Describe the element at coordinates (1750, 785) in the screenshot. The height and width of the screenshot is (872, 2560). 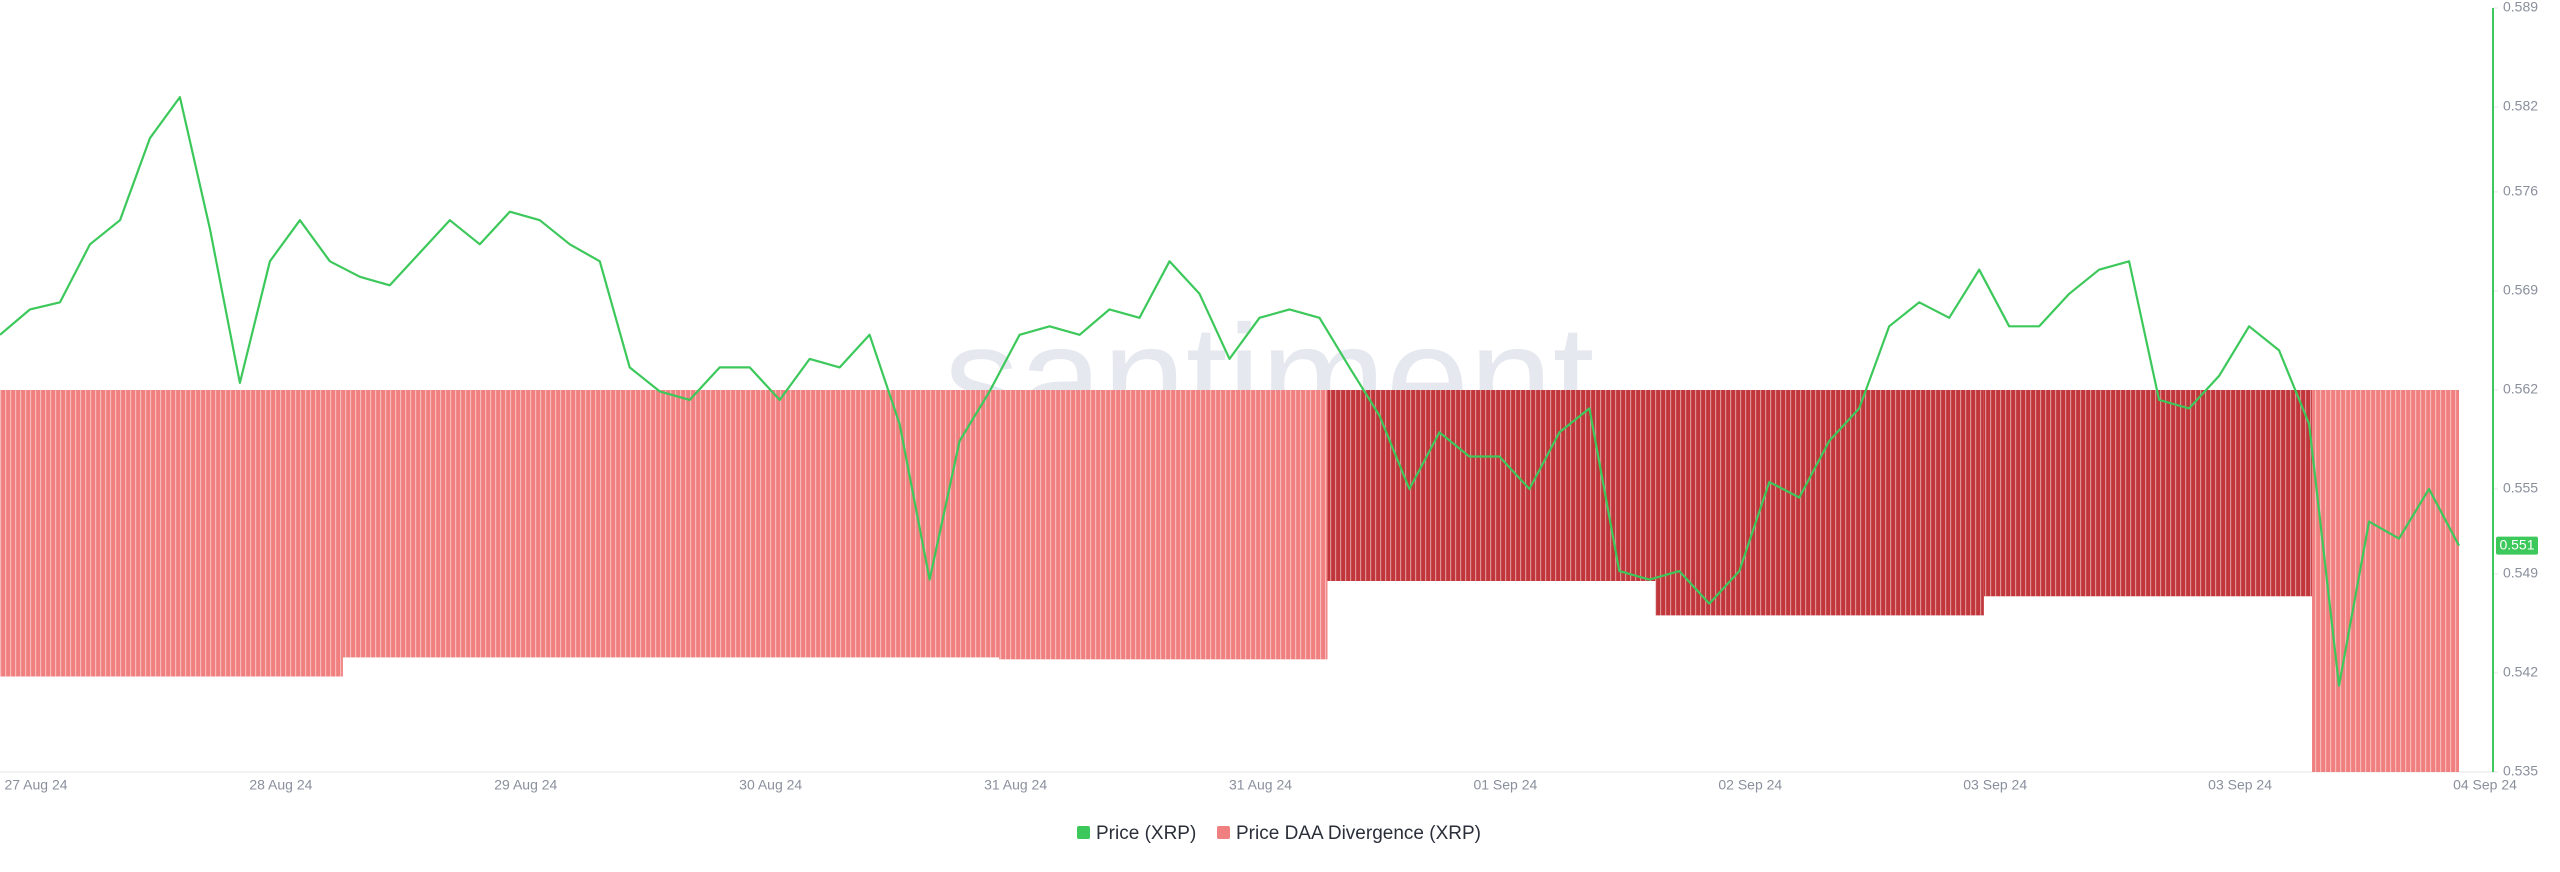
I see `x-tick-label: 02 Sep 24` at that location.